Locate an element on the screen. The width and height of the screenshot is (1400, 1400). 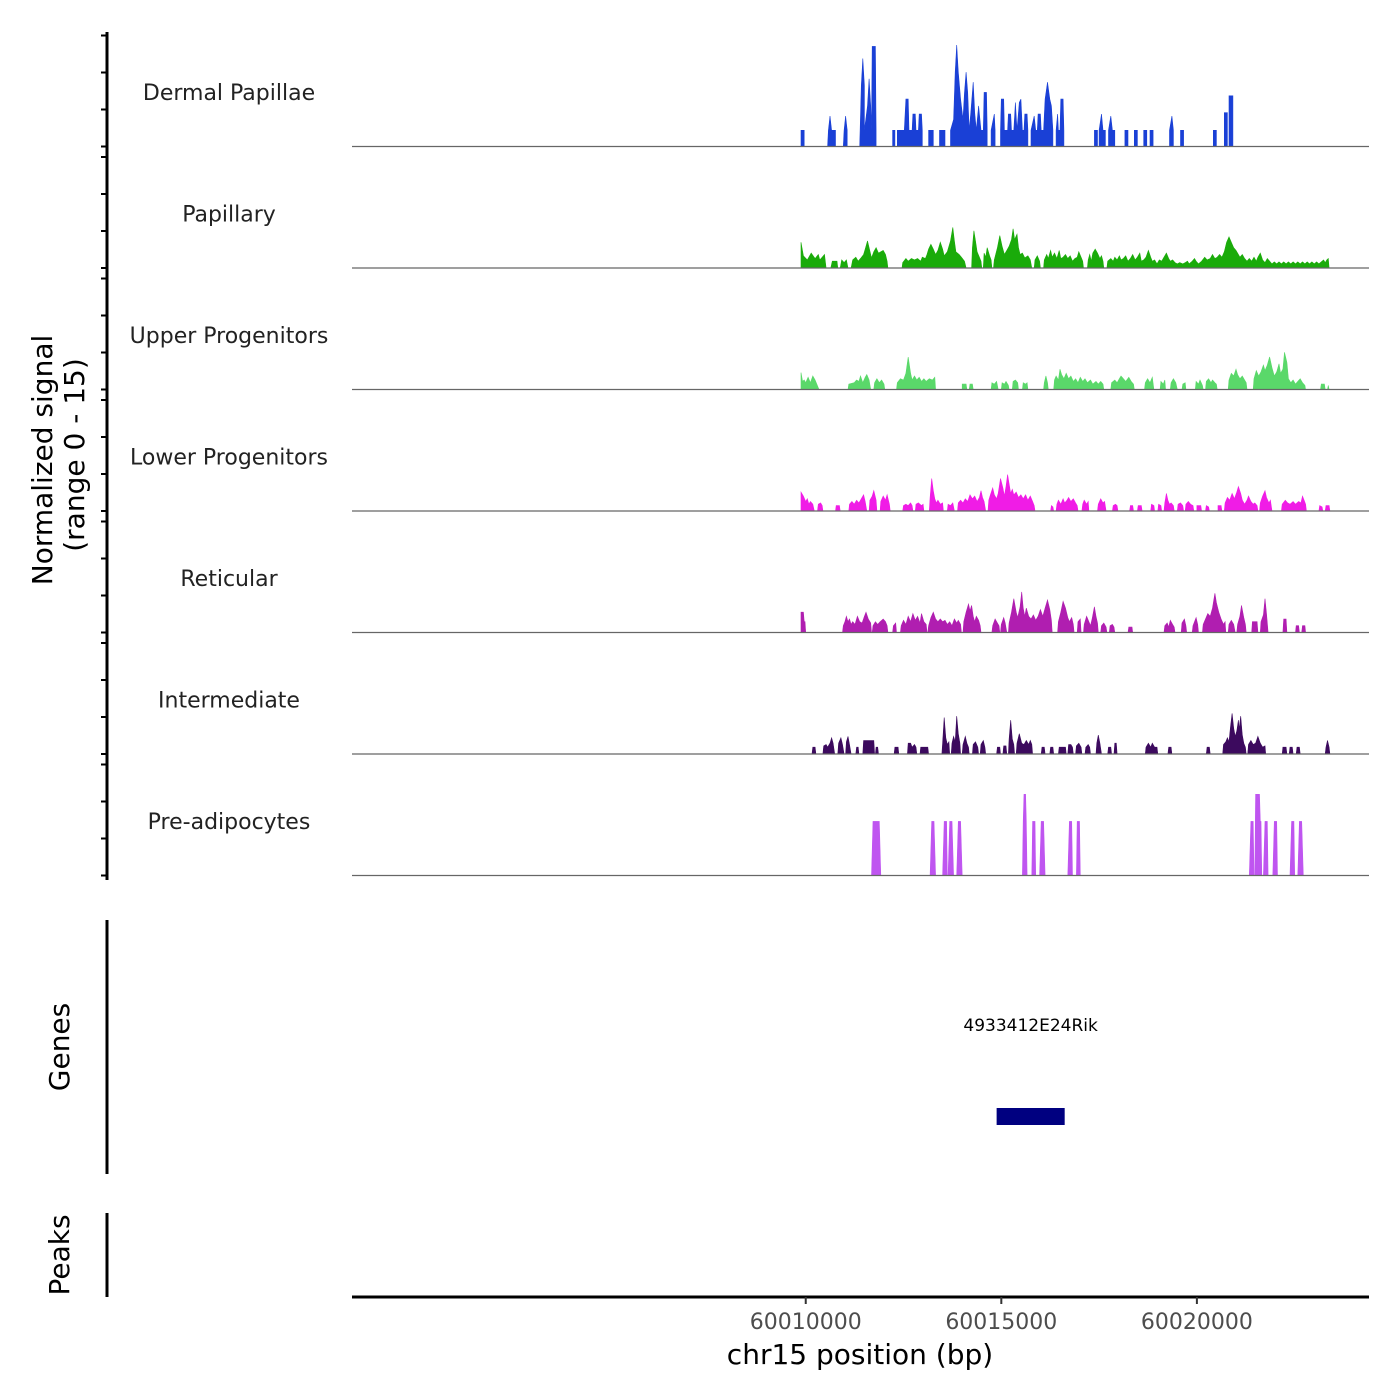
track-upper-progenitors: Upper Progenitors is located at coordinates (749, 357).